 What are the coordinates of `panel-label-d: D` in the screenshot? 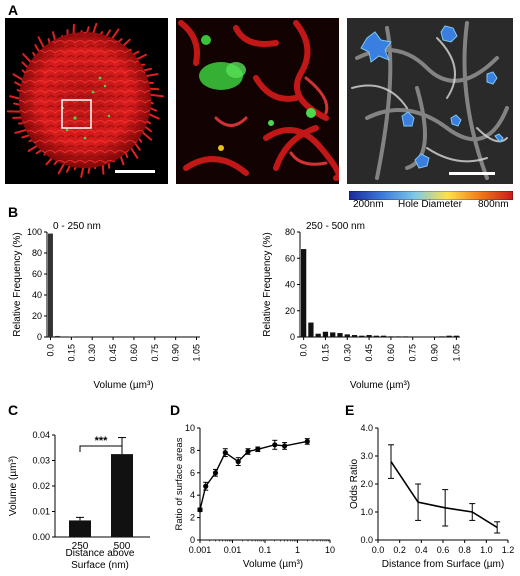 It's located at (175, 410).